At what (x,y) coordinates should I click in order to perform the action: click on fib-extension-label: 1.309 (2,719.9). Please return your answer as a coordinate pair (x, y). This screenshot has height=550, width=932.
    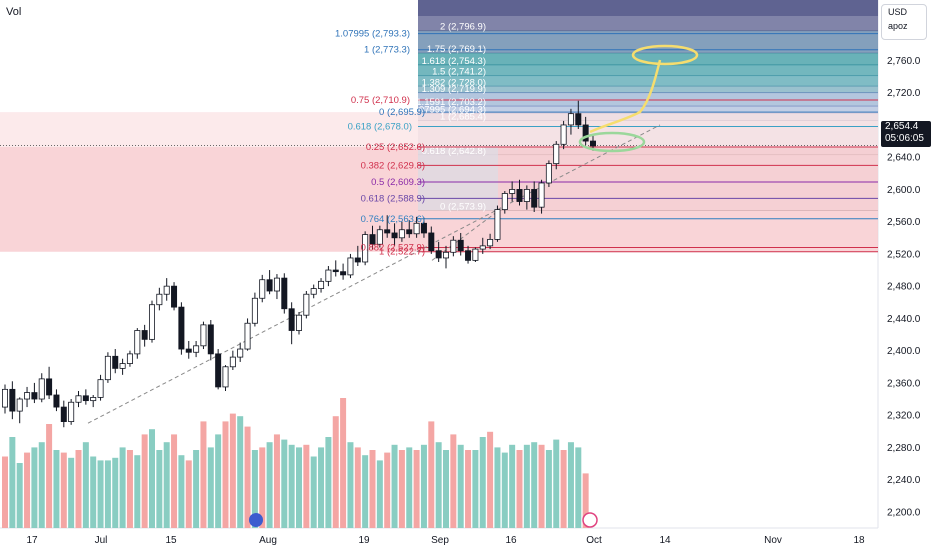
    Looking at the image, I should click on (454, 89).